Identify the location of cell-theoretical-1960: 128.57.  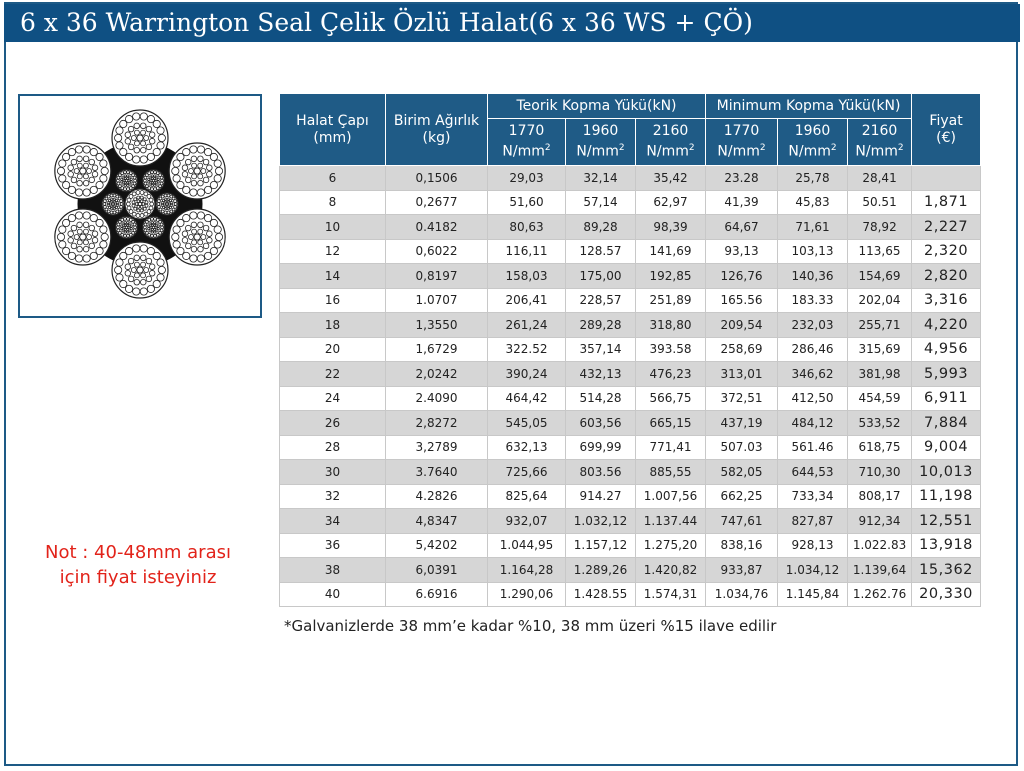
(600, 251).